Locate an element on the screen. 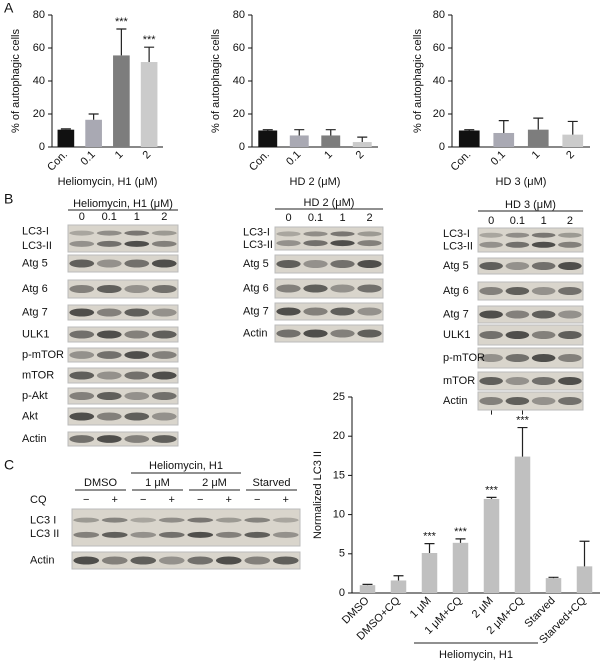 The width and height of the screenshot is (611, 669). y-tick-label: 10 is located at coordinates (339, 515).